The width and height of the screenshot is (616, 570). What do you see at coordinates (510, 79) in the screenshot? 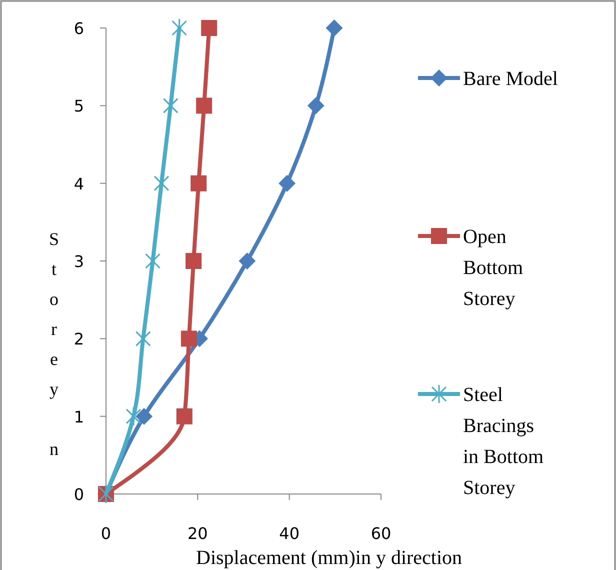
I see `legend-label: Bare Model` at bounding box center [510, 79].